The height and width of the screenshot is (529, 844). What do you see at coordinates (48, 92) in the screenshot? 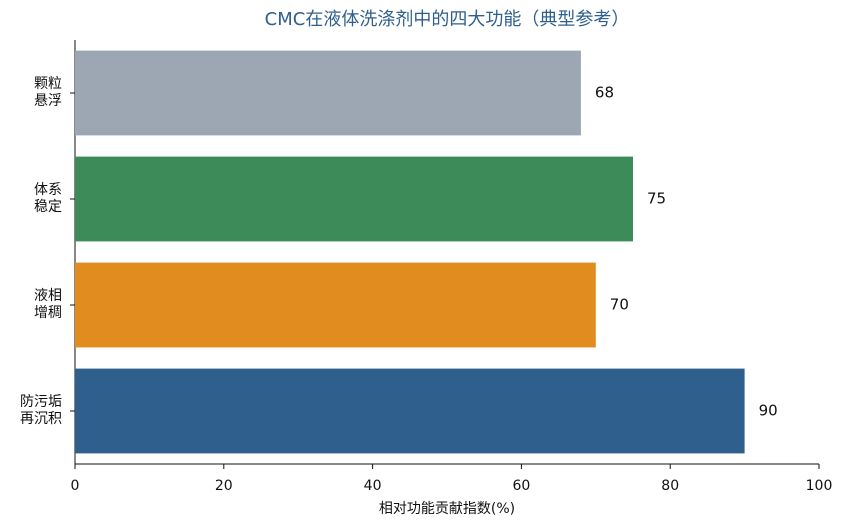
I see `y-tick-label: 颗粒 悬浮` at bounding box center [48, 92].